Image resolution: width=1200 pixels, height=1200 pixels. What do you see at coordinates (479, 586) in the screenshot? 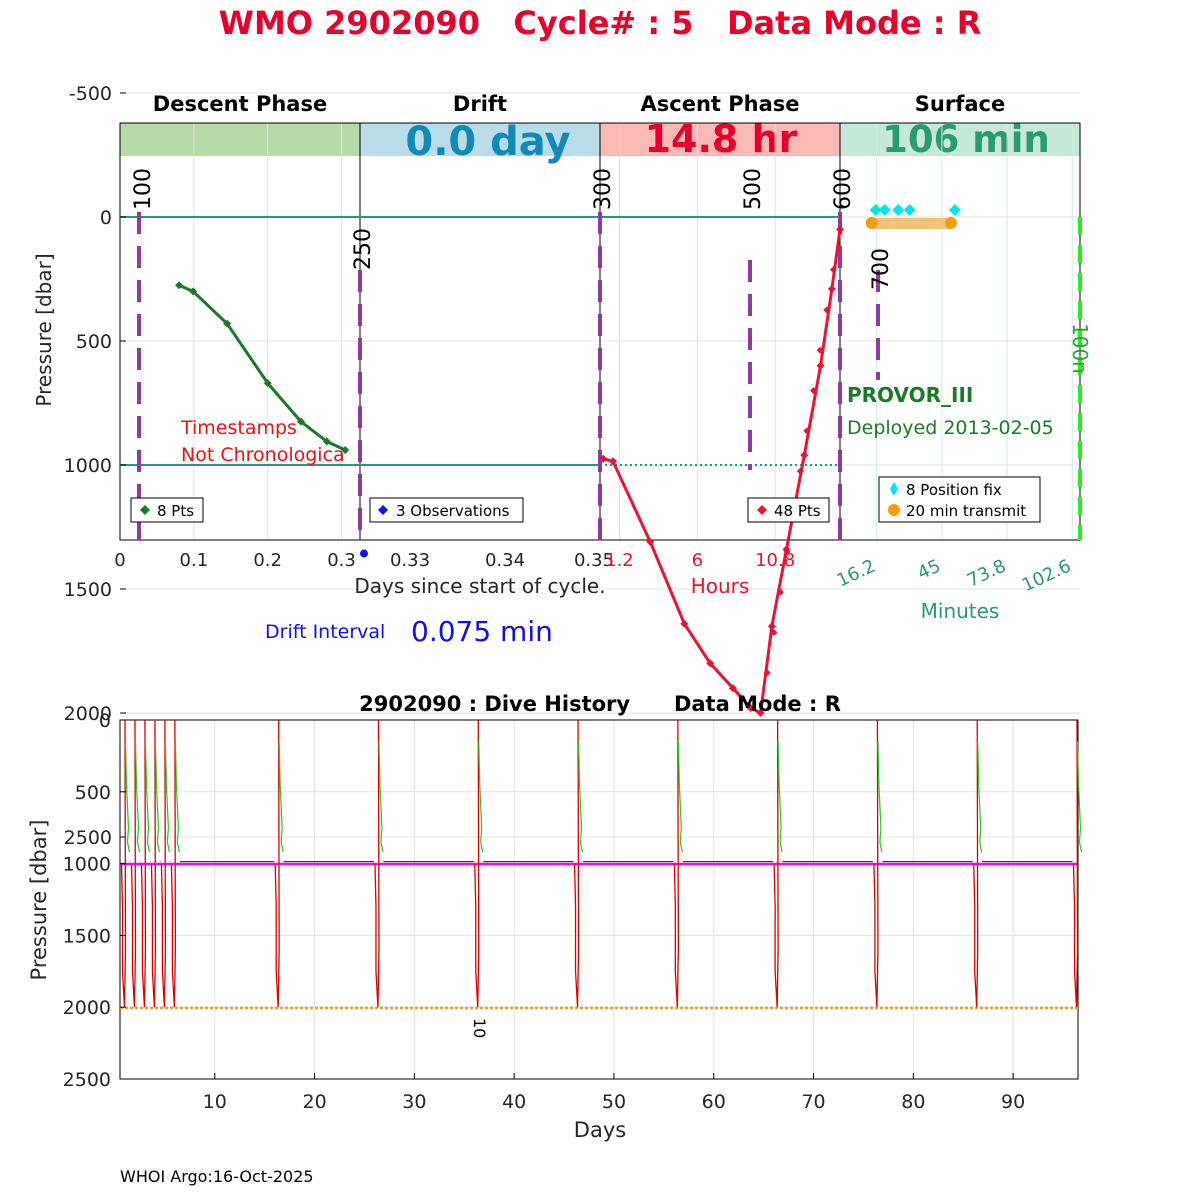
I see `x-label-days: Days since start of cycle.` at bounding box center [479, 586].